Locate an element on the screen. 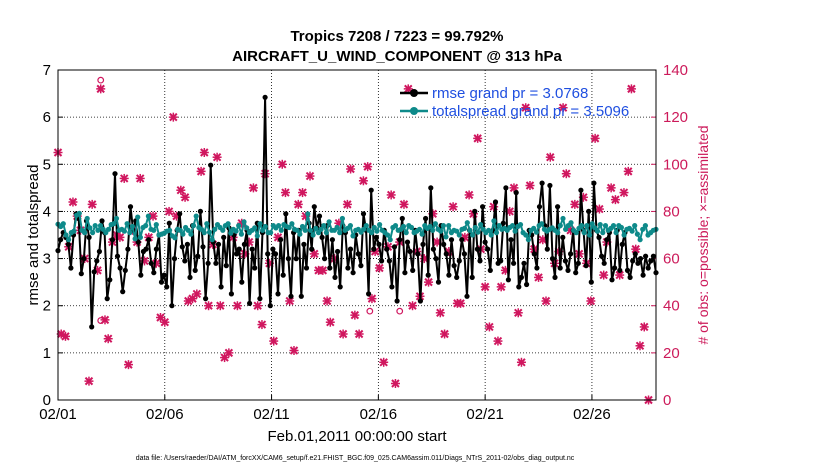 The height and width of the screenshot is (470, 830). y-right-tick-label: 40 is located at coordinates (671, 306).